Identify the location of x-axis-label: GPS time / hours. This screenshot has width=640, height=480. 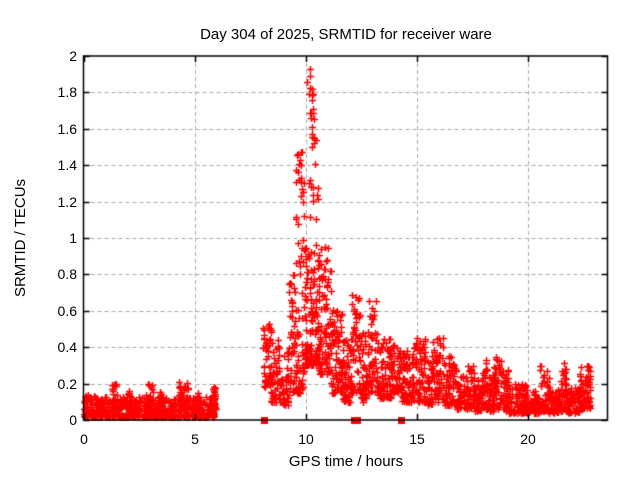
(346, 461).